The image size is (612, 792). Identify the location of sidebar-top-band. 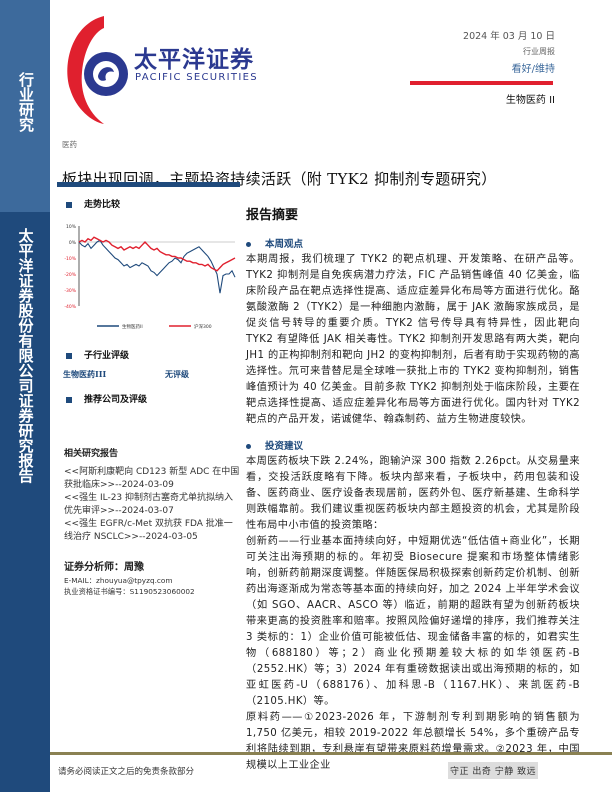
(25, 106).